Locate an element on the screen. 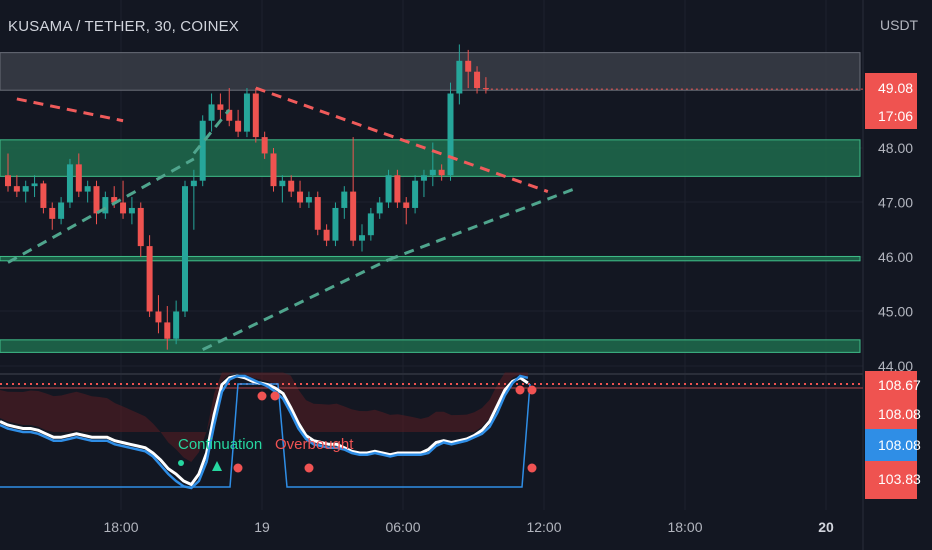 This screenshot has height=550, width=932. osc-series-blue is located at coordinates (264, 432).